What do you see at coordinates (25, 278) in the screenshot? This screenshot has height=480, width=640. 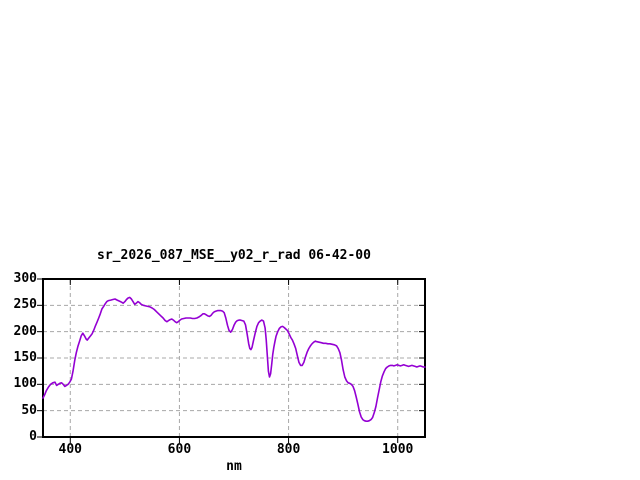 I see `y-tick-label-300: 300` at bounding box center [25, 278].